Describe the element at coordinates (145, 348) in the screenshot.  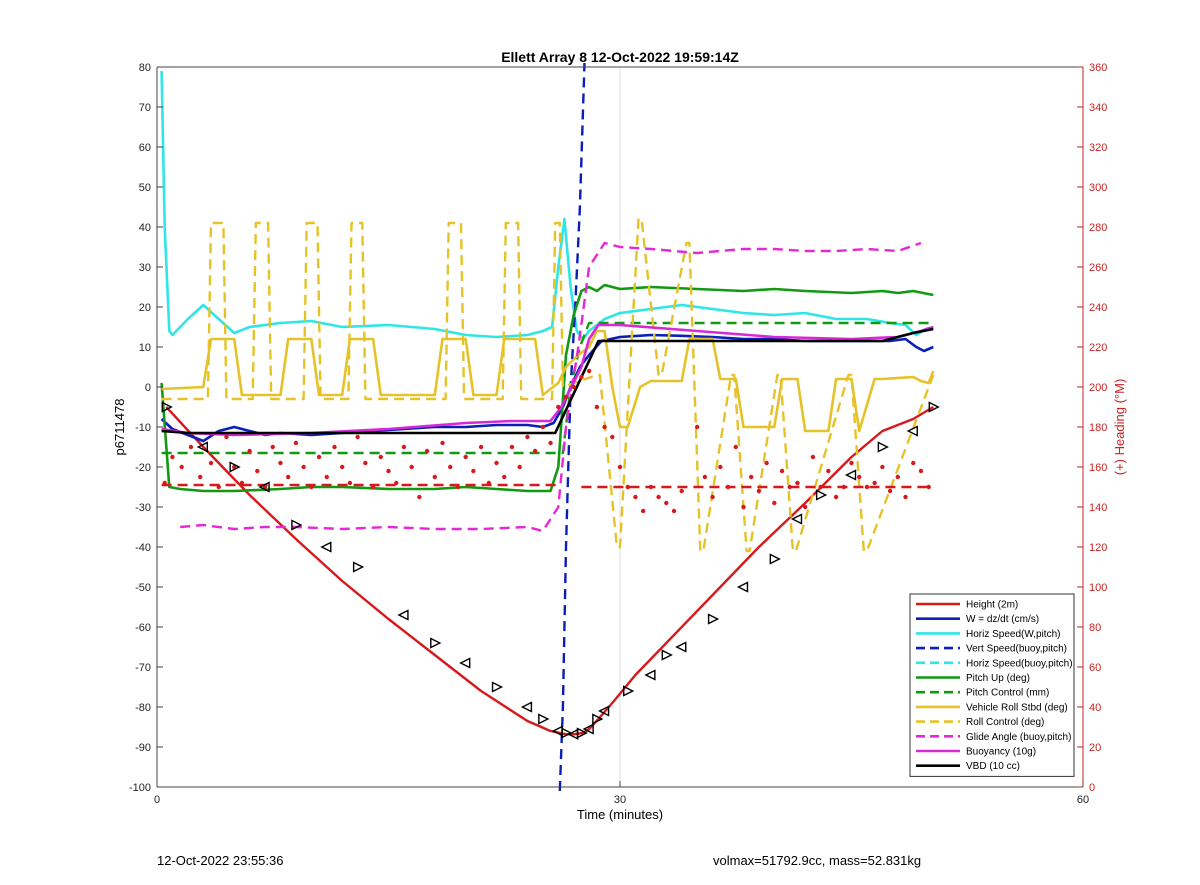
I see `y-tick-label: 10` at that location.